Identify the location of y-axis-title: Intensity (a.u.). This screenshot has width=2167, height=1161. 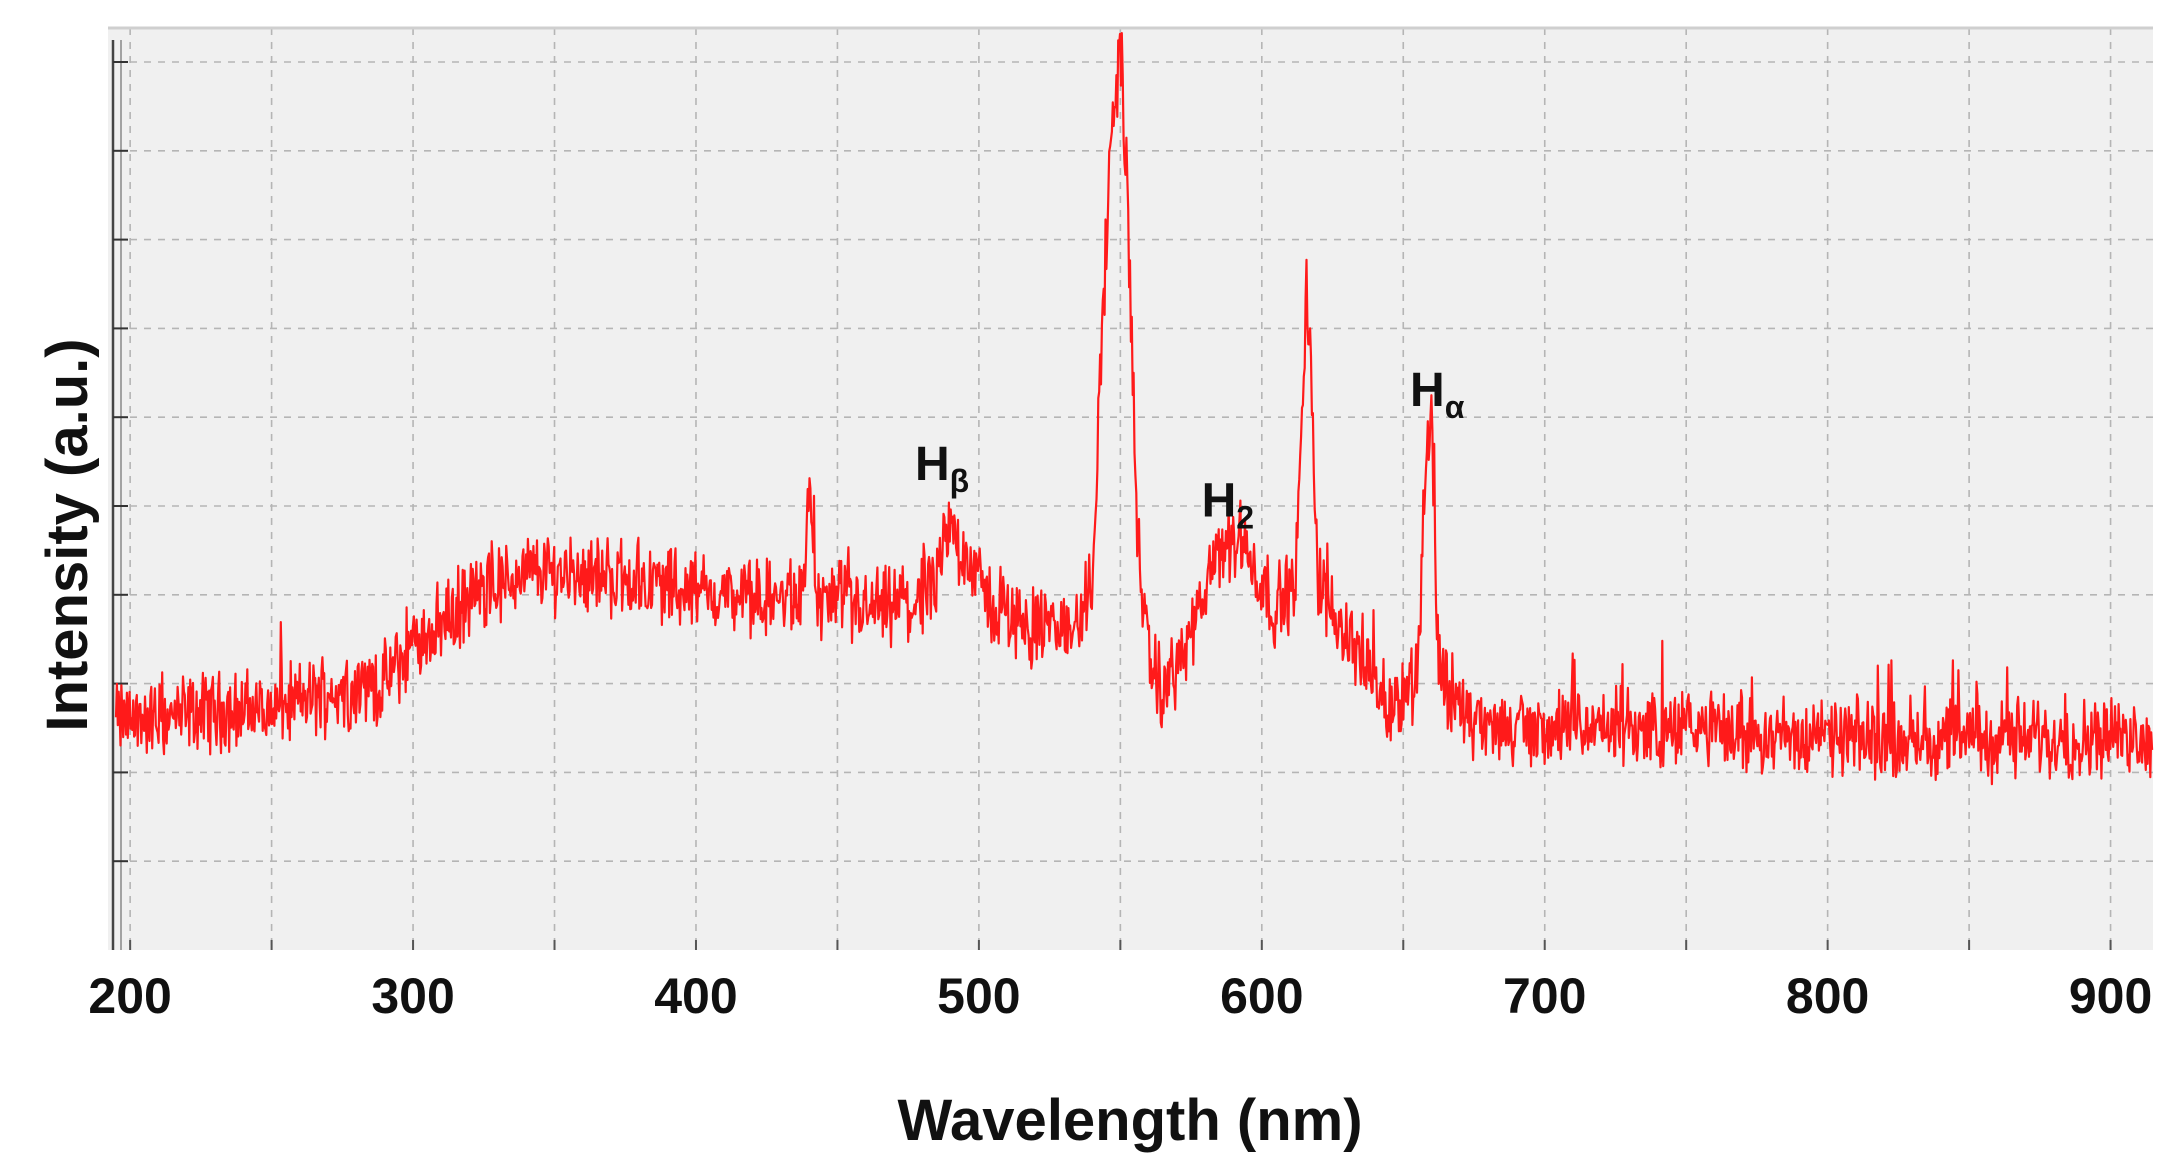
(67, 534).